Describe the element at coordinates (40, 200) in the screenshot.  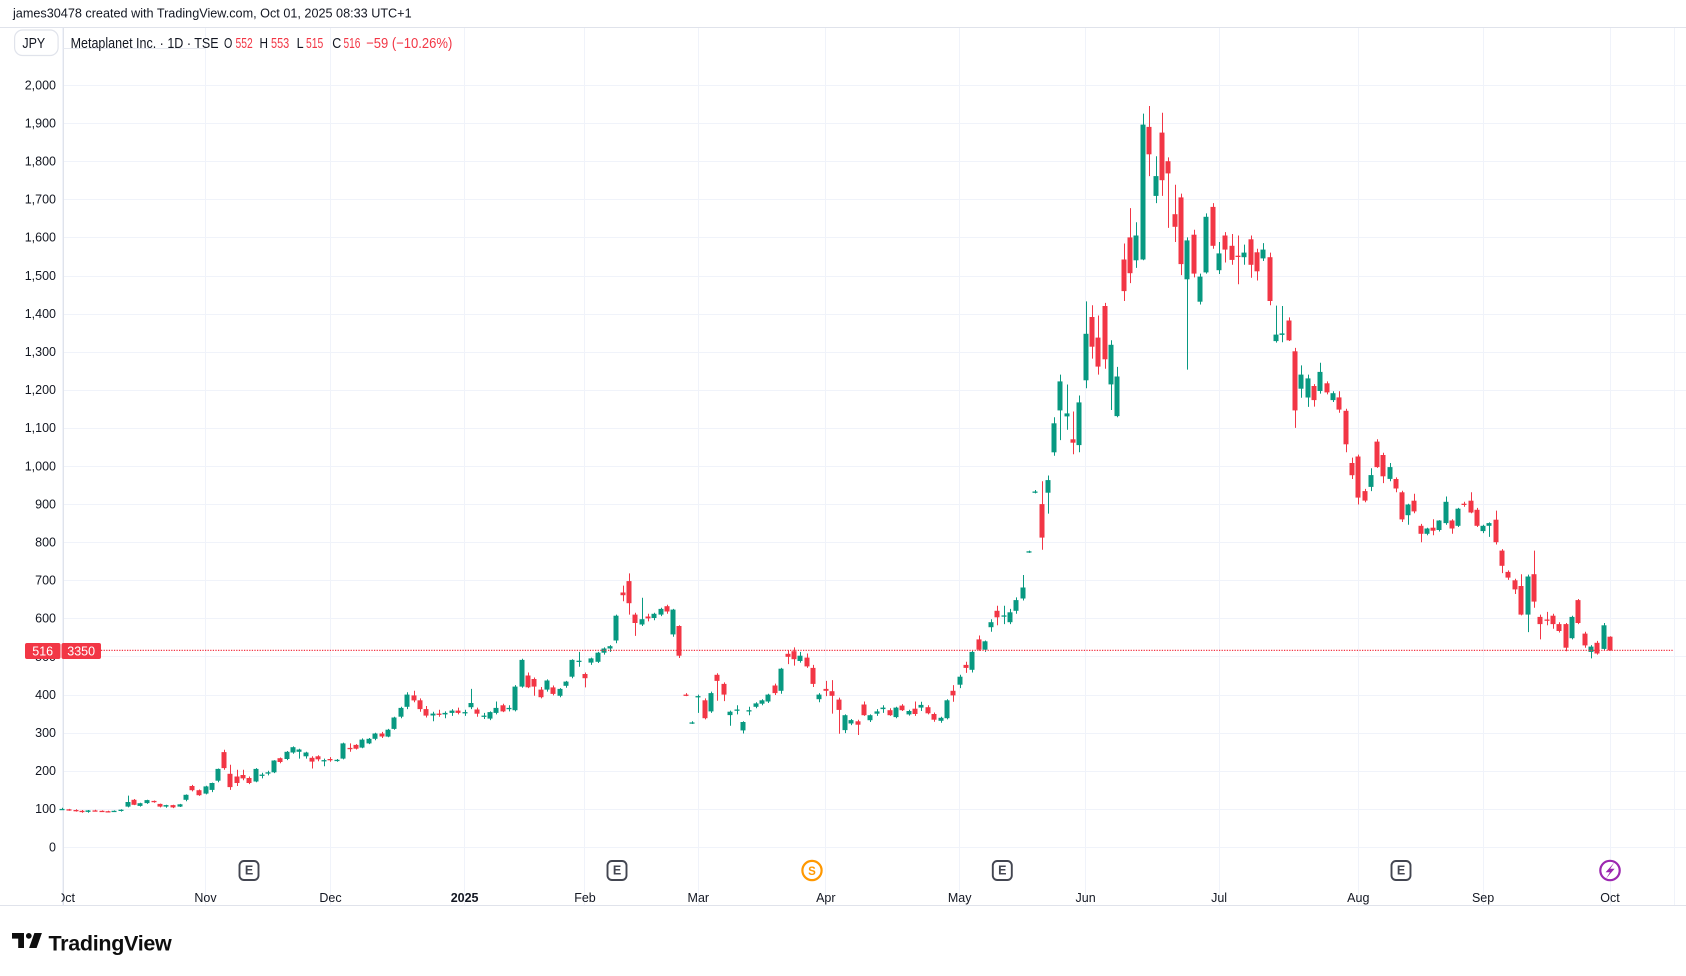
I see `svg-text: 1,700` at that location.